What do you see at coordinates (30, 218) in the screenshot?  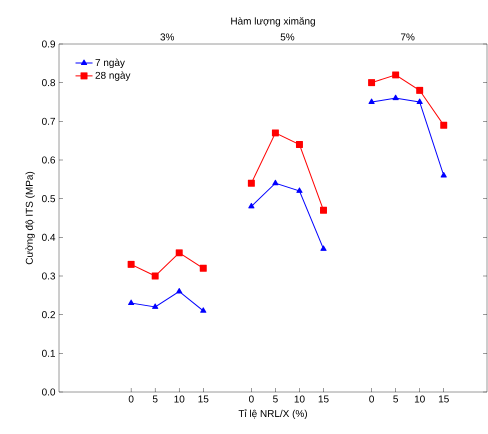 I see `y-axis-title: Cường độ ITS (MPa)` at bounding box center [30, 218].